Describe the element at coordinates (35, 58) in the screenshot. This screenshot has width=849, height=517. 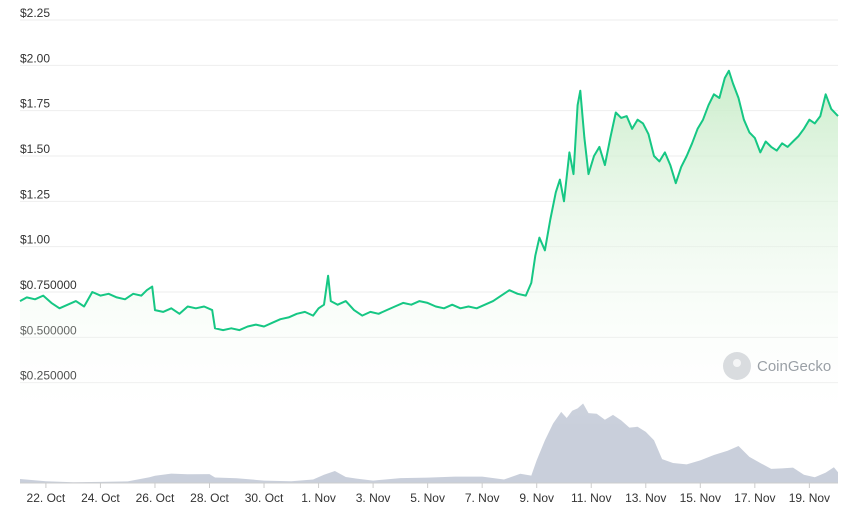
I see `y-tick-label: $2.00` at that location.